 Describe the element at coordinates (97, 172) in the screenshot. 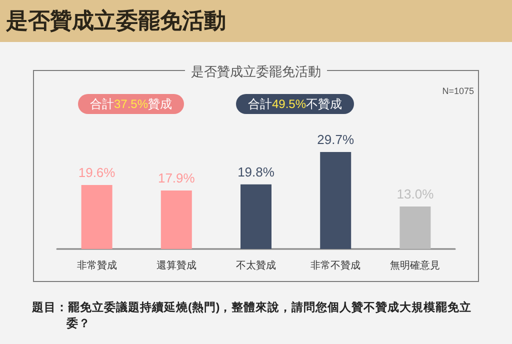

I see `data-label: 19.6%` at that location.